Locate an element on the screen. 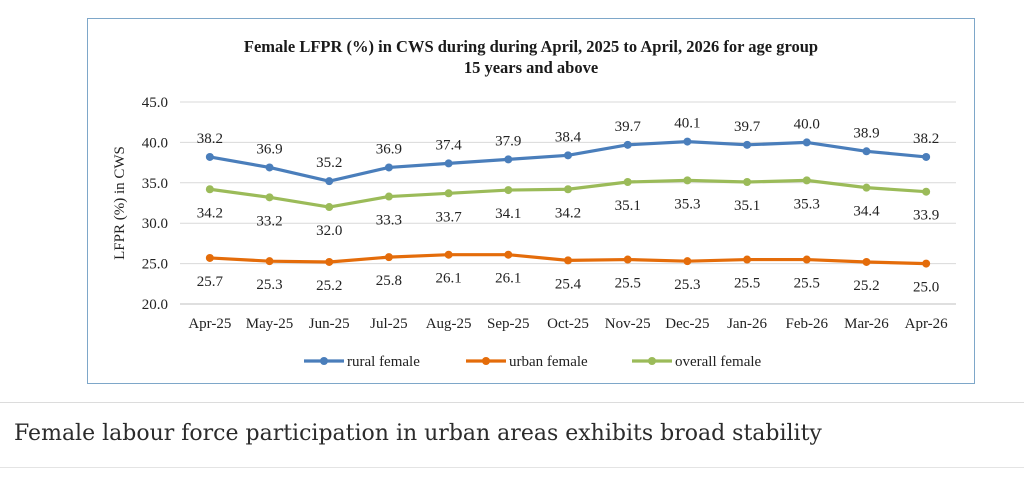 Image resolution: width=1024 pixels, height=477 pixels. data-label: 40.1 is located at coordinates (687, 124).